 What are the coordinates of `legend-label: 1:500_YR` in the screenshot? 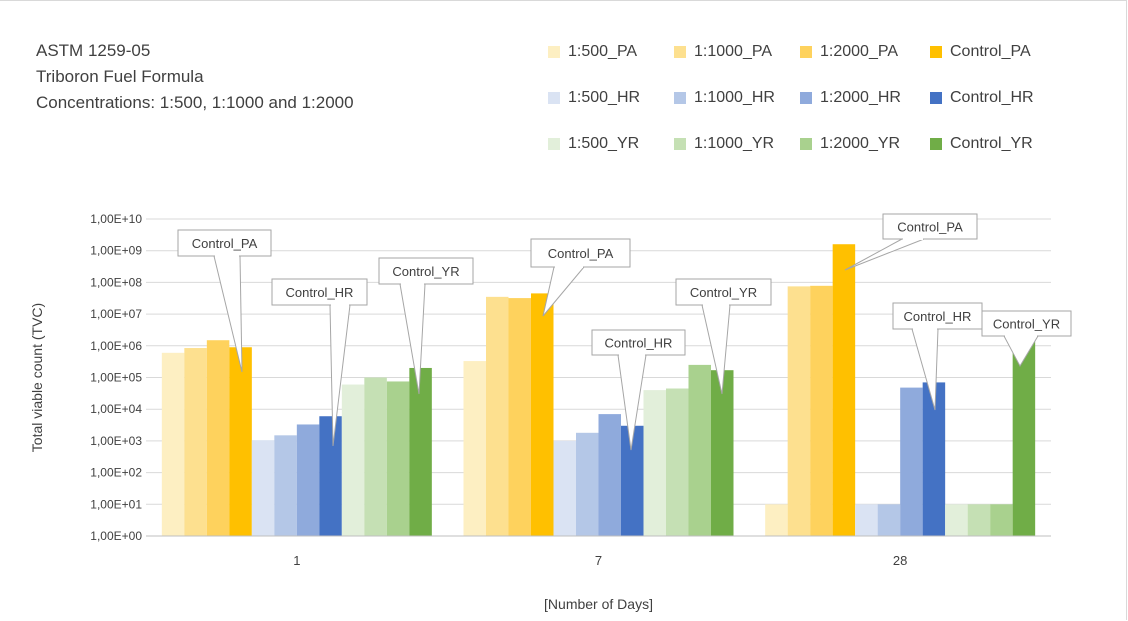 It's located at (604, 143).